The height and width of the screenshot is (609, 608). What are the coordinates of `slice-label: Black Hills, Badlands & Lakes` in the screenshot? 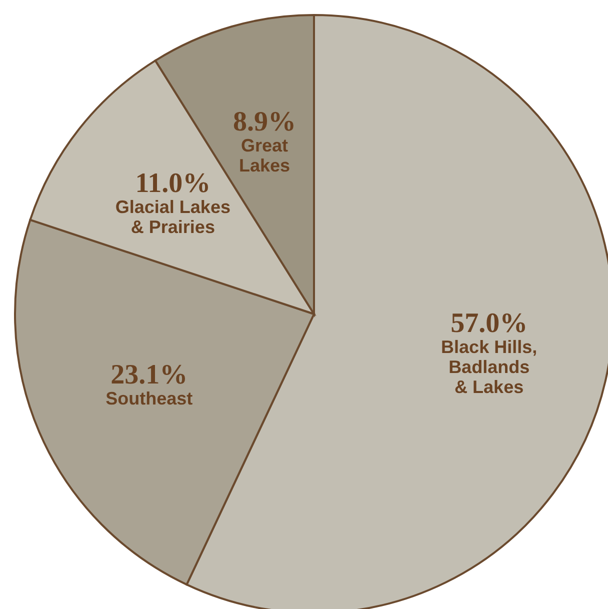 It's located at (489, 367).